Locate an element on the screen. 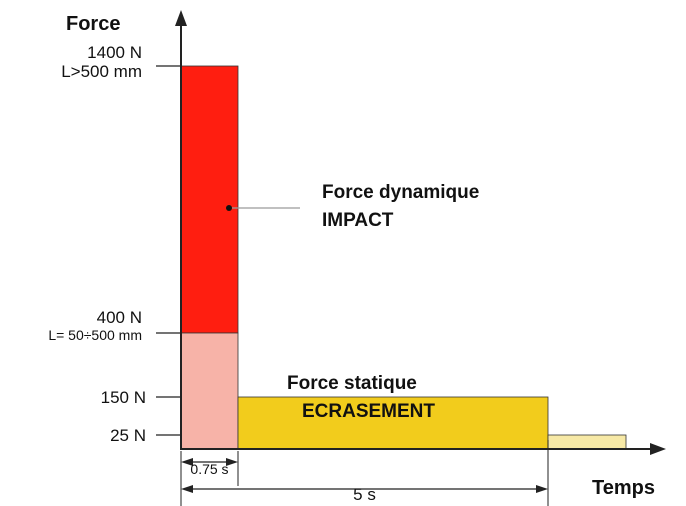 This screenshot has height=506, width=686. static-force-title: Force statique is located at coordinates (352, 383).